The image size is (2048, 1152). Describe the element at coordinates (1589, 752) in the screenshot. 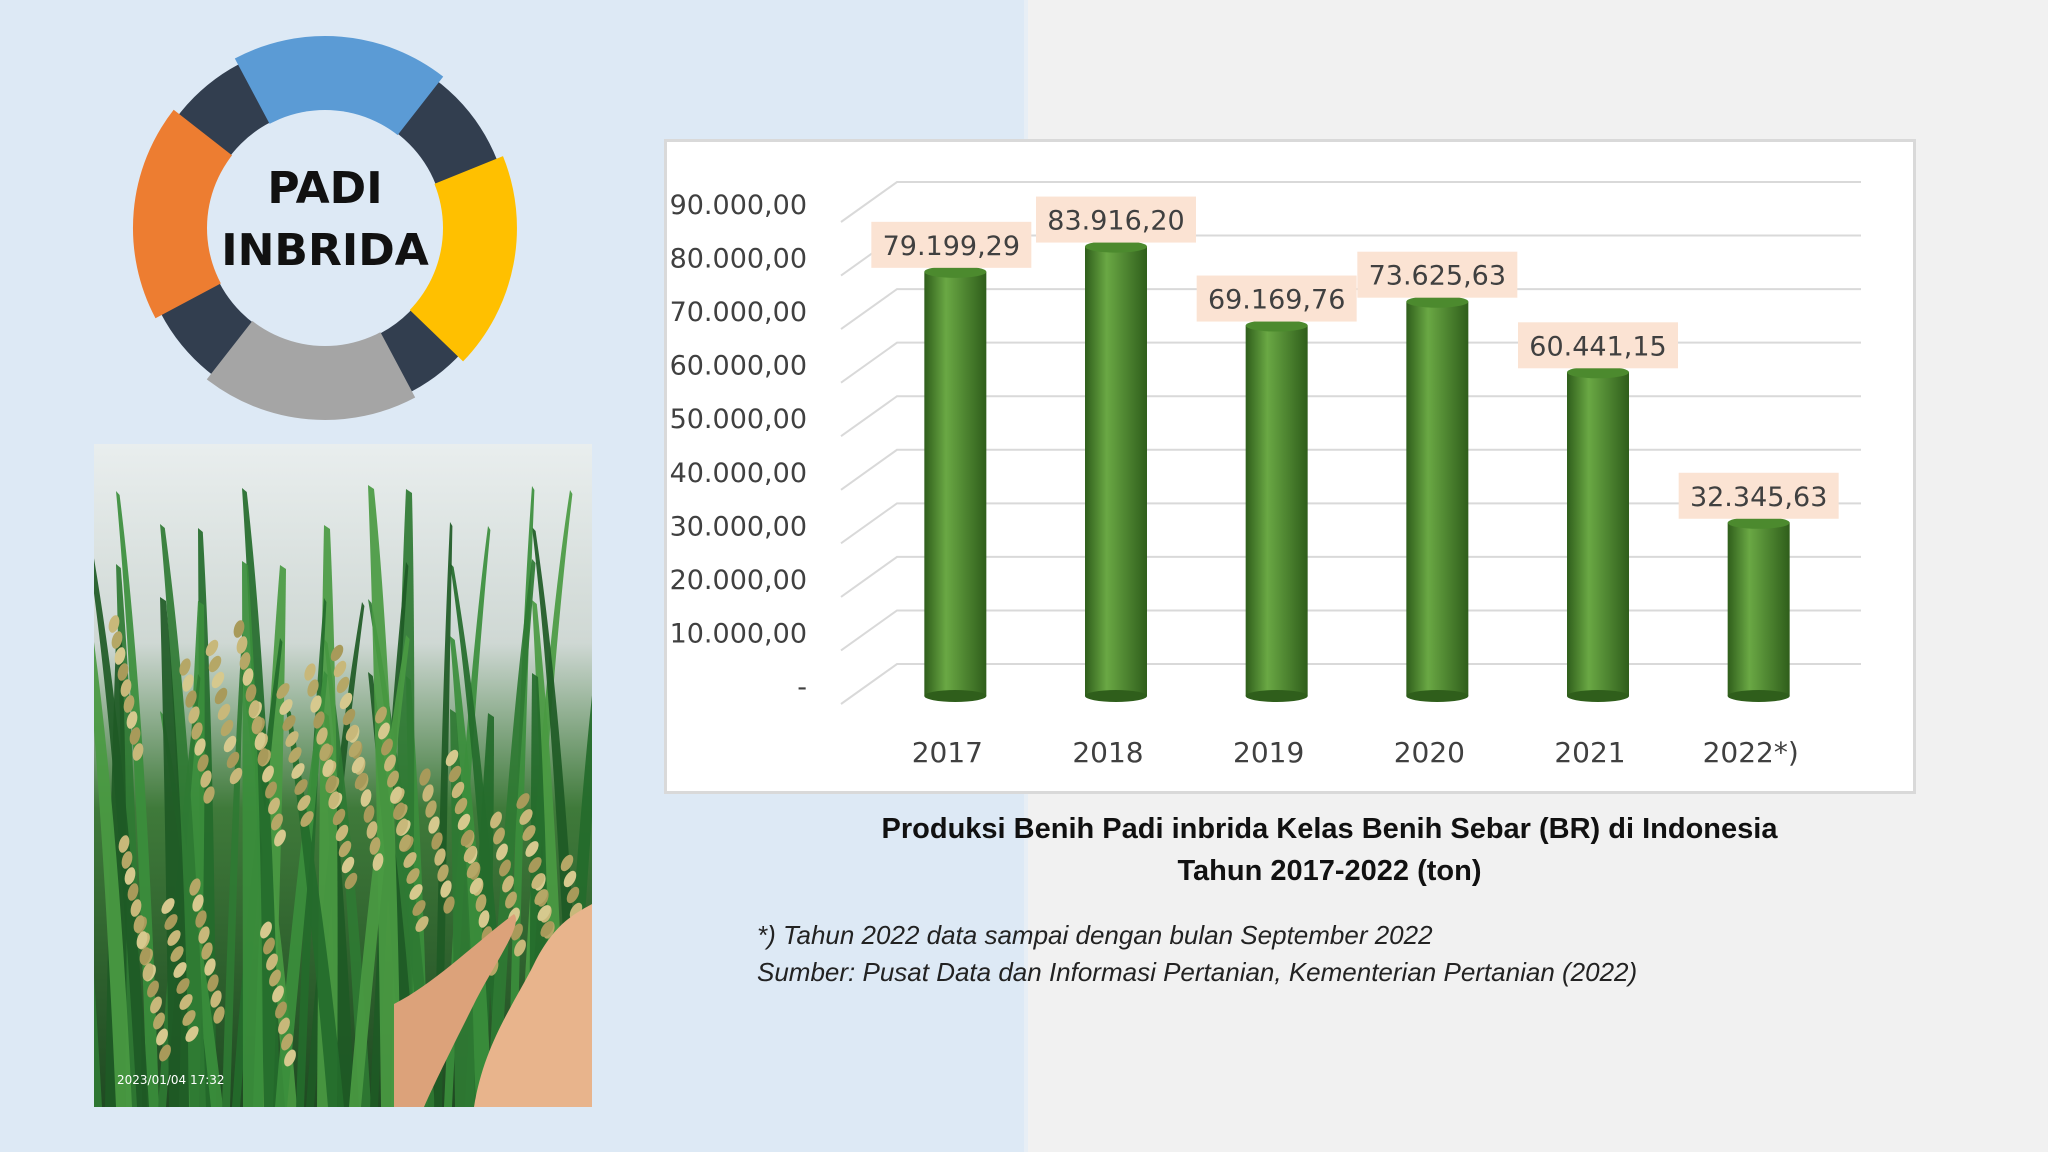

I see `x-tick-label: 2021` at that location.